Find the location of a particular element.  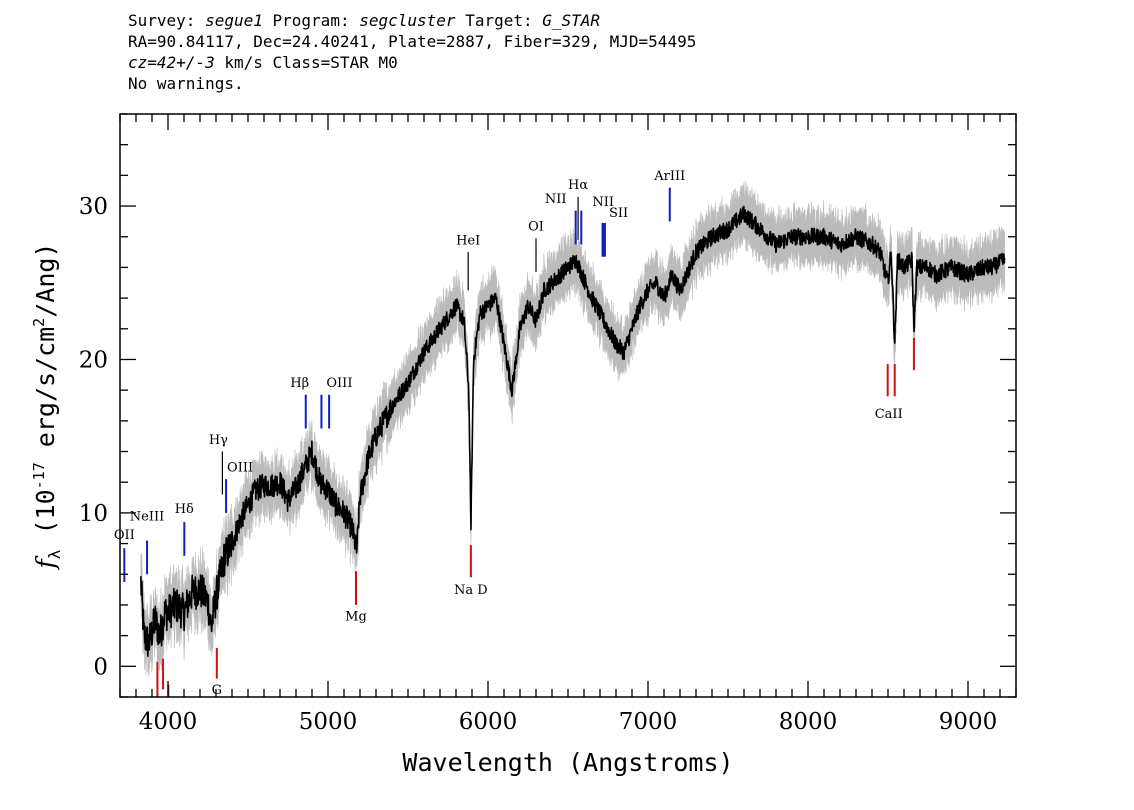

x-tick-label: 4000 is located at coordinates (168, 722).